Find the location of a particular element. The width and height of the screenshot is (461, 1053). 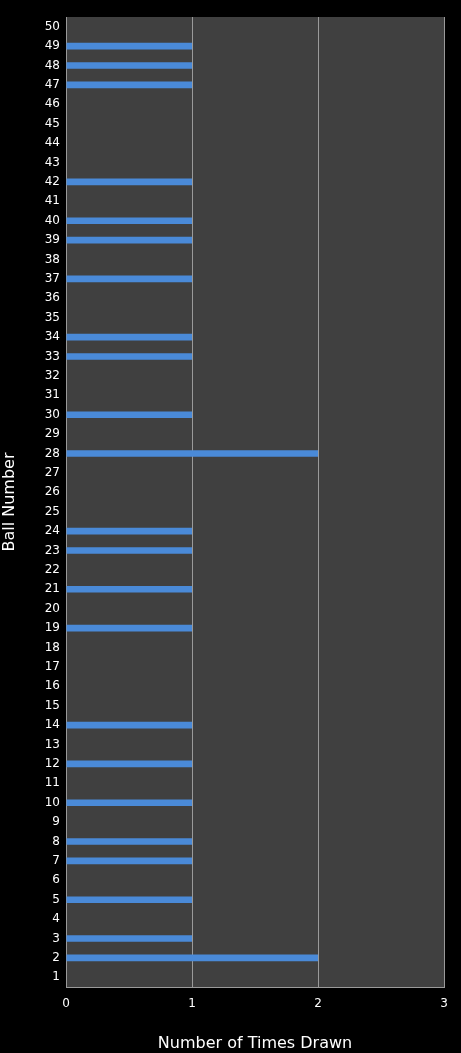

y-tick-label: 15 is located at coordinates (52, 704).